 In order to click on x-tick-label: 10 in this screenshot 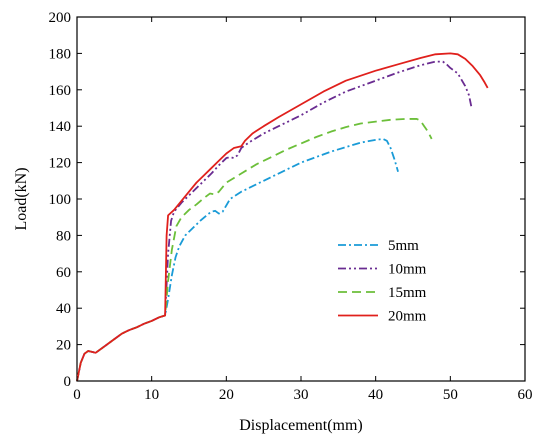, I will do `click(151, 395)`.